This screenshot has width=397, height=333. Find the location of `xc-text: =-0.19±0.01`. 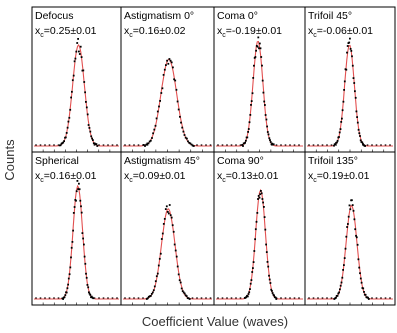

xc-text: =-0.19±0.01 is located at coordinates (254, 31).